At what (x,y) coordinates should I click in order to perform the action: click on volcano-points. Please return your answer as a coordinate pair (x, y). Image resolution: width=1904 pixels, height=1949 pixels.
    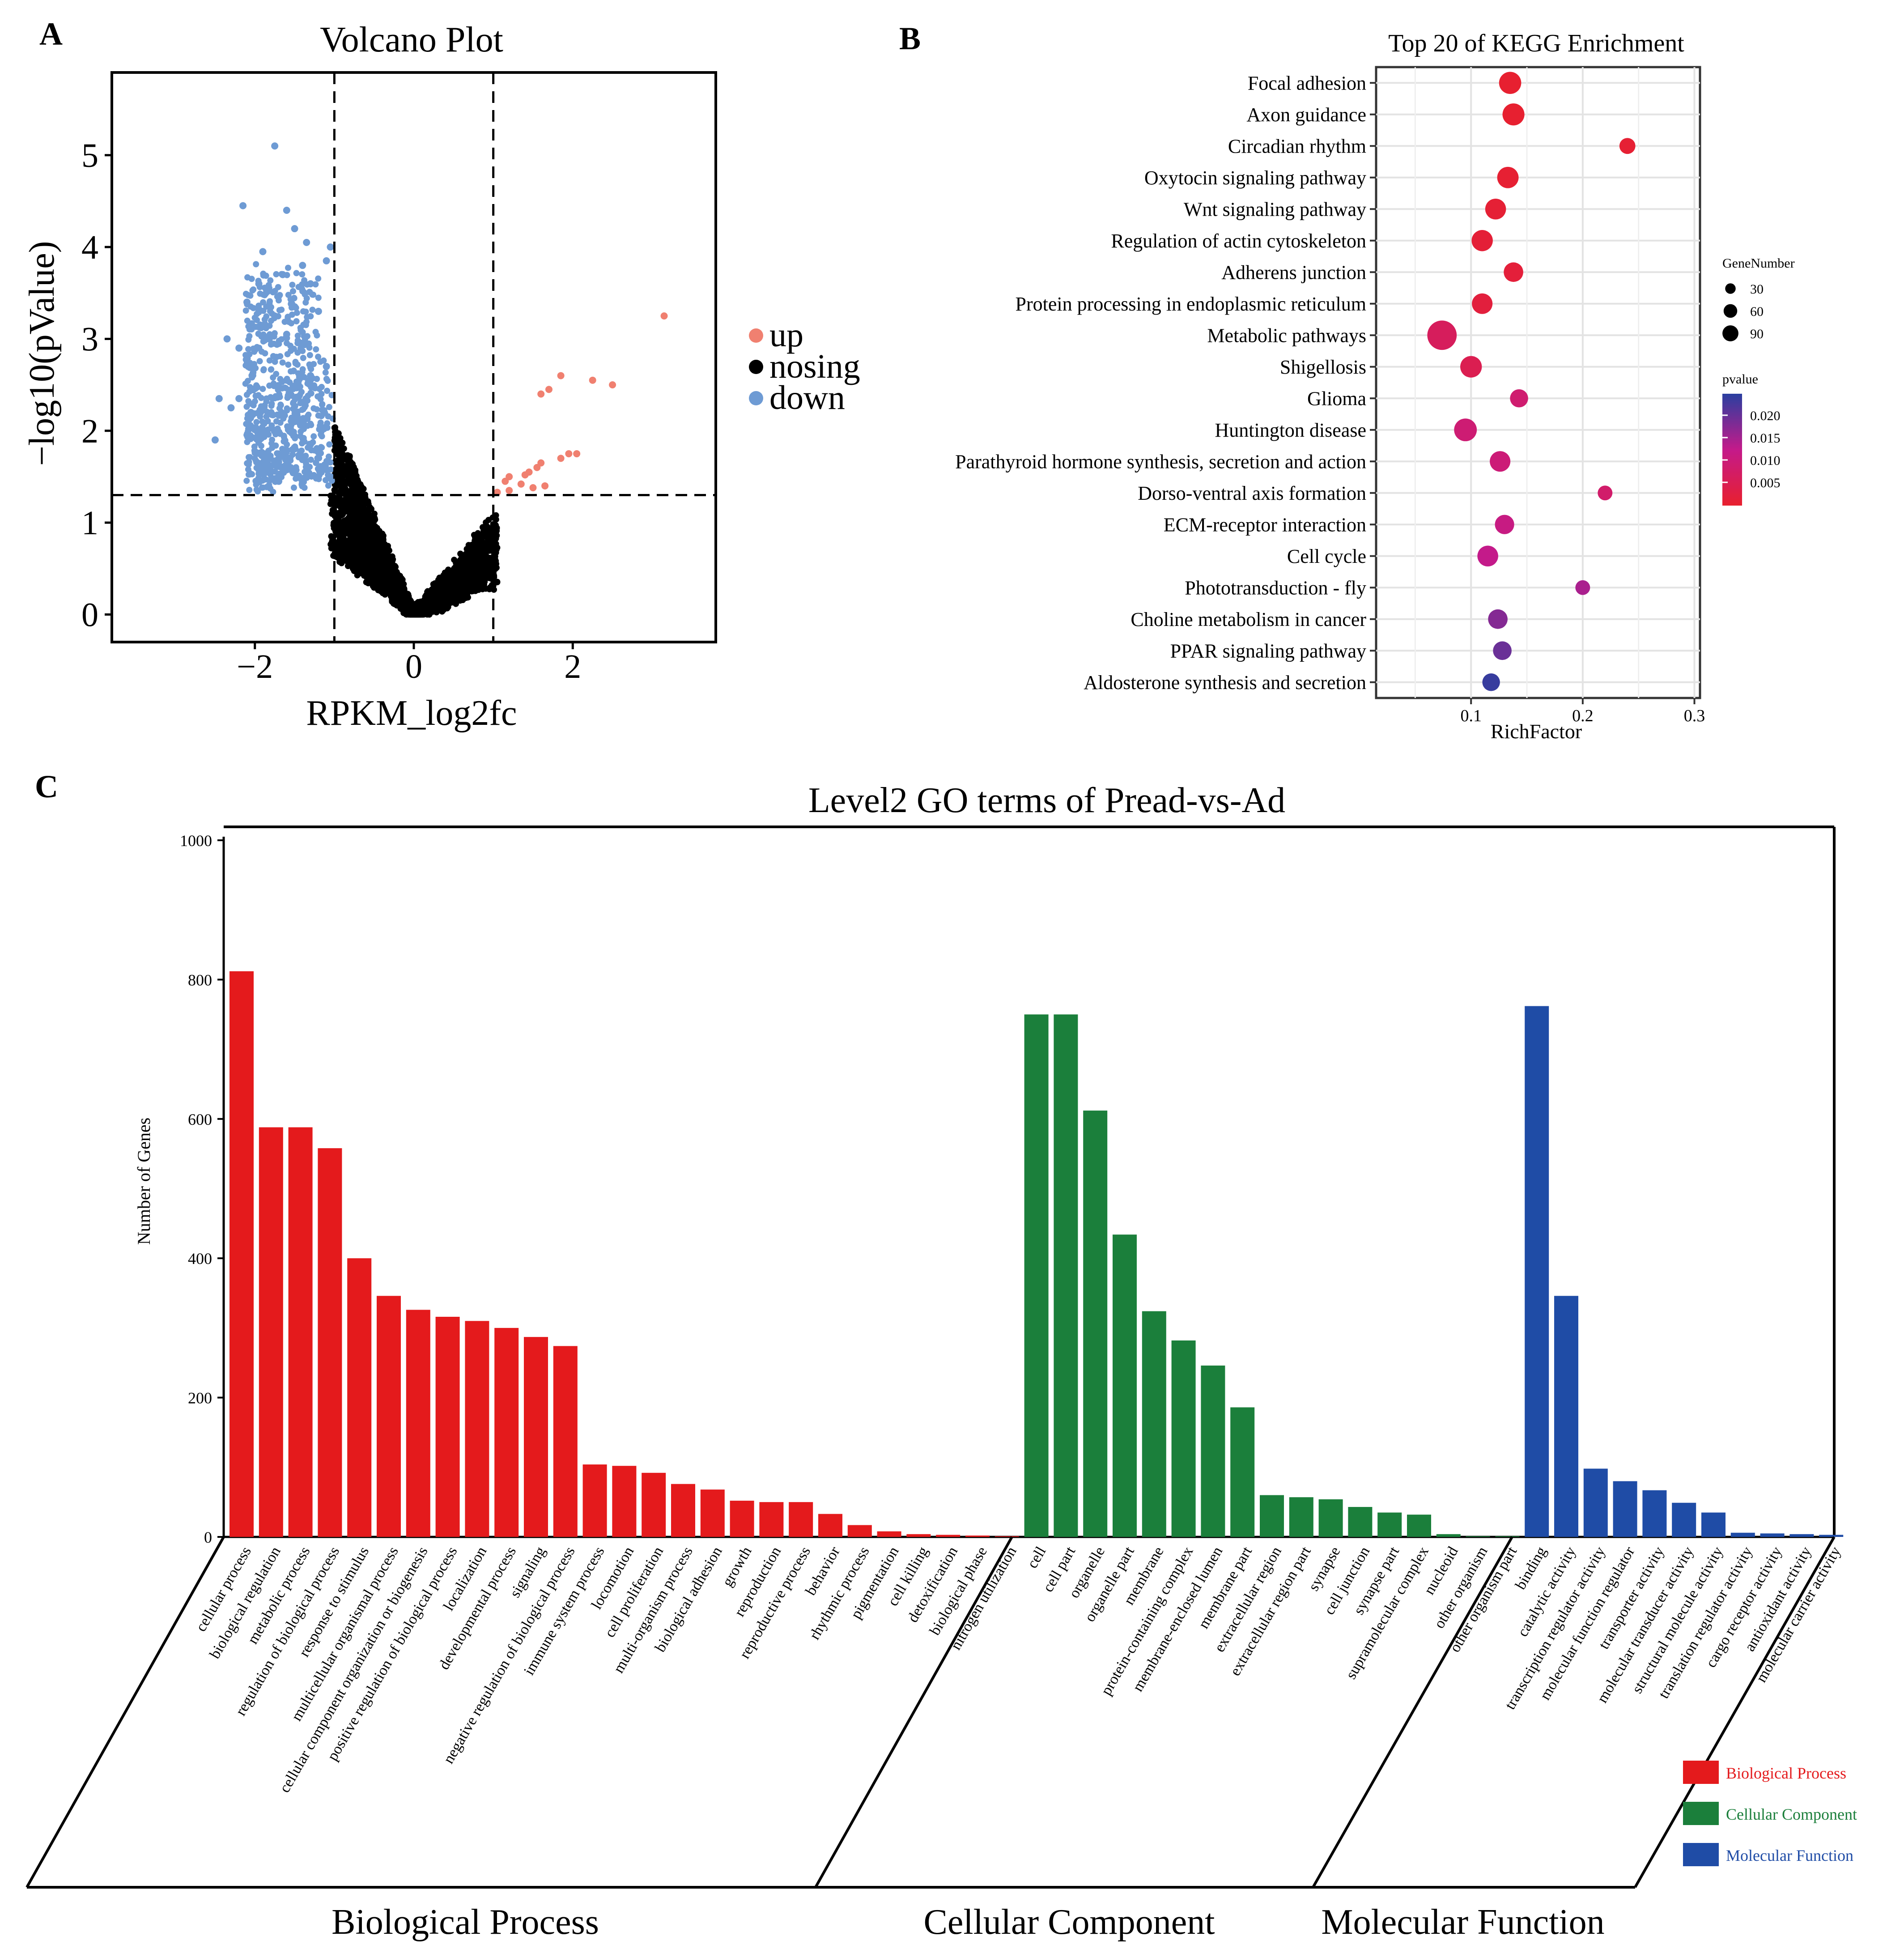
    Looking at the image, I should click on (439, 319).